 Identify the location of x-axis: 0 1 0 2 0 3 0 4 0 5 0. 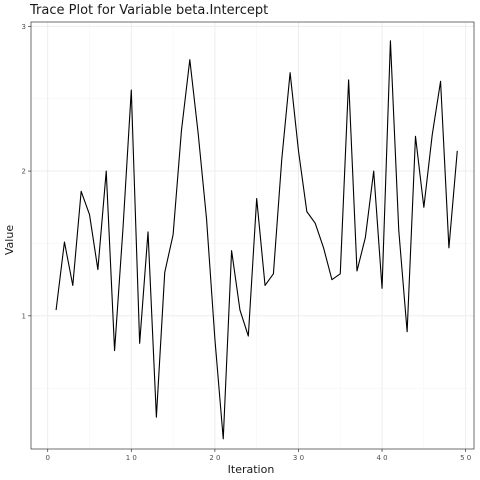
(258, 455).